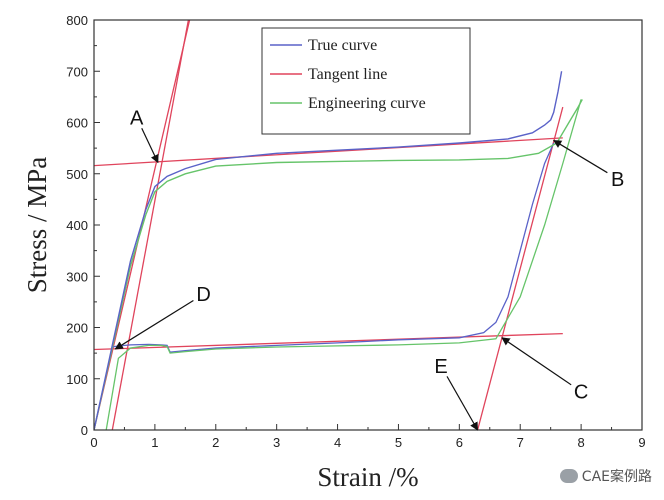 The width and height of the screenshot is (664, 500). I want to click on x-tick-label: 4, so click(337, 442).